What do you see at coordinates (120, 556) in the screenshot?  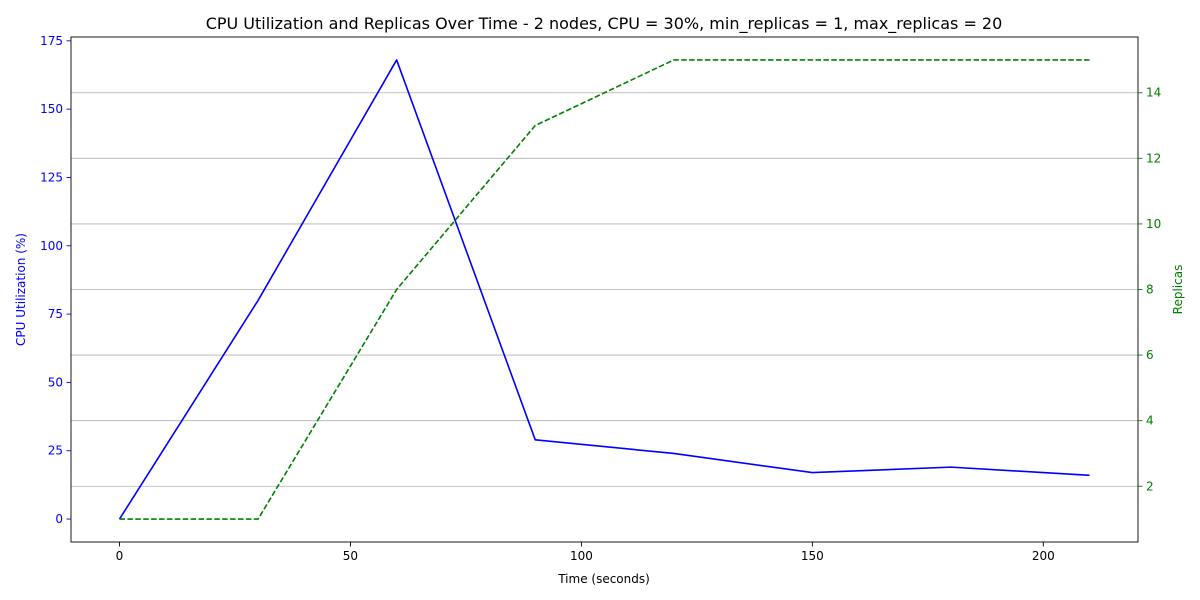 I see `x-tick-label: 0` at bounding box center [120, 556].